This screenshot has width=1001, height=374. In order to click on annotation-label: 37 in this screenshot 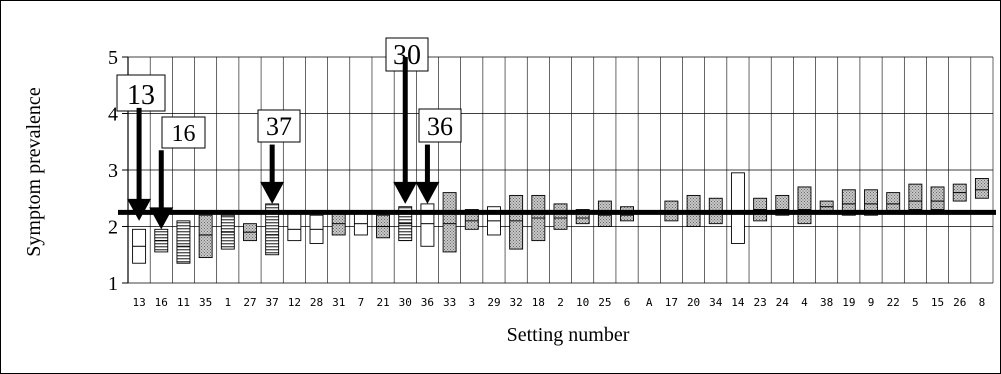, I will do `click(279, 126)`.